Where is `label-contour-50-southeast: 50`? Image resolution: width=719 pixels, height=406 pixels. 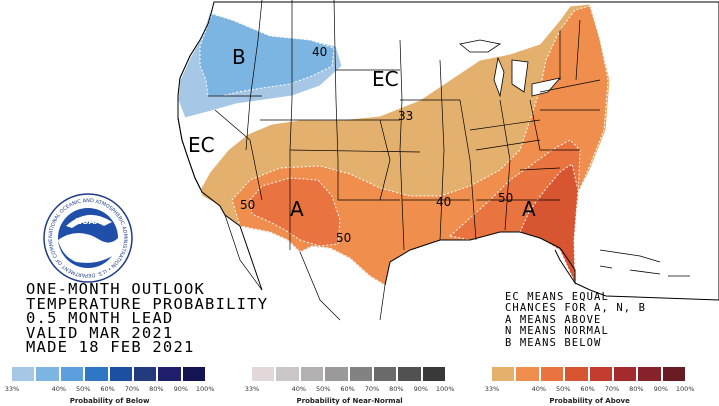
label-contour-50-southeast: 50 is located at coordinates (505, 198).